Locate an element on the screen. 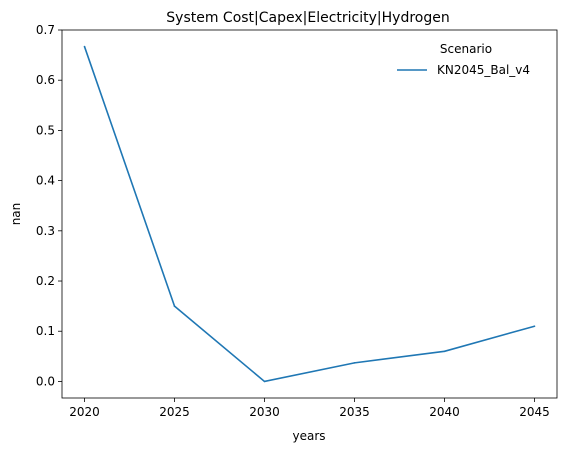 The height and width of the screenshot is (453, 567). y-tick-label: 0.5 is located at coordinates (45, 130).